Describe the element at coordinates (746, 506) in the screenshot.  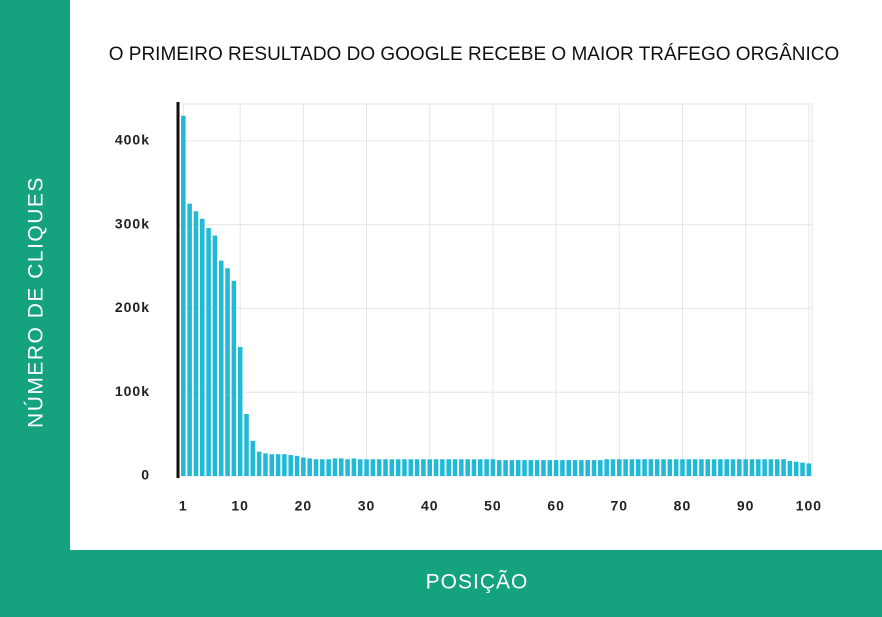
I see `x-tick-label: 90` at that location.